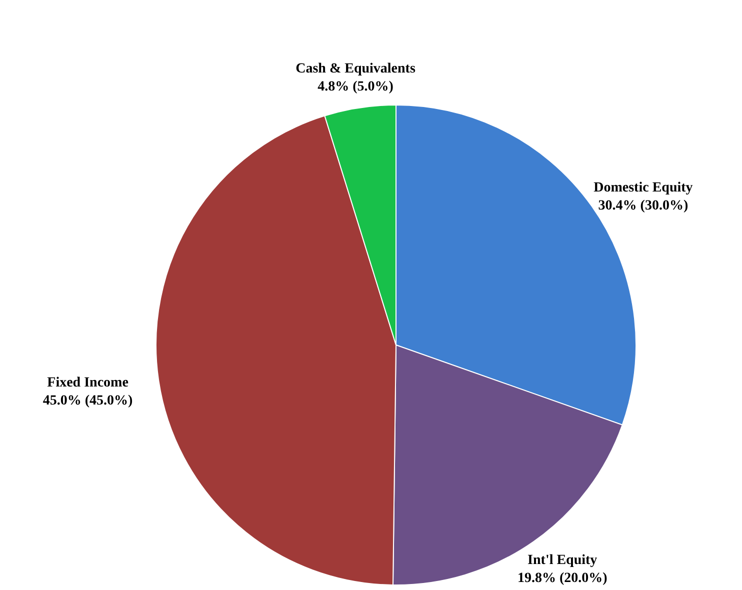  Describe the element at coordinates (643, 206) in the screenshot. I see `data-label: 30.4% (30.0%)` at that location.